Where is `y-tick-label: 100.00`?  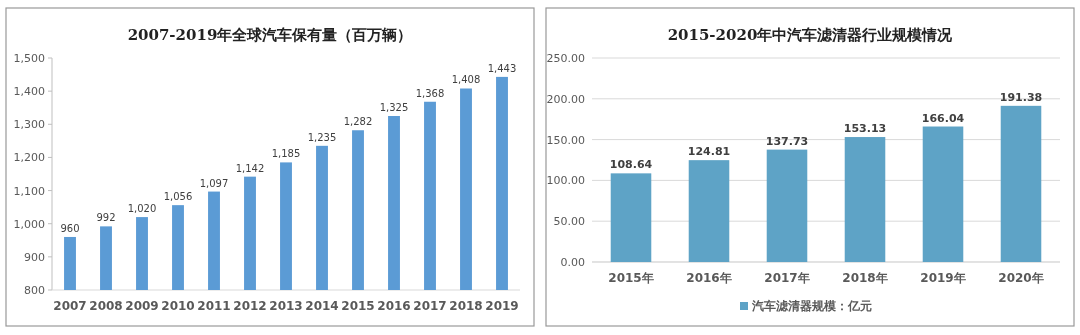
y-tick-label: 100.00 is located at coordinates (565, 181).